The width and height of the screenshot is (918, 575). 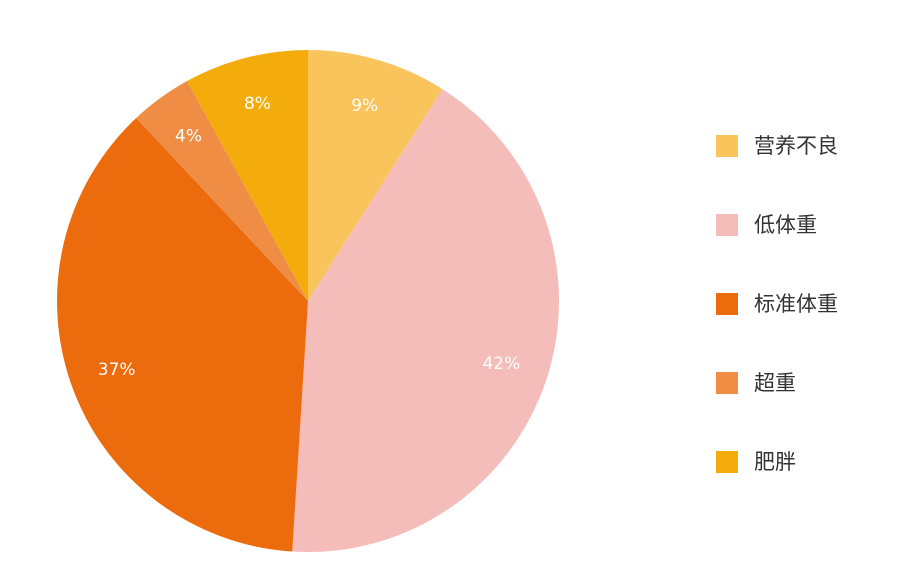 What do you see at coordinates (796, 304) in the screenshot?
I see `legend-label: 标准体重` at bounding box center [796, 304].